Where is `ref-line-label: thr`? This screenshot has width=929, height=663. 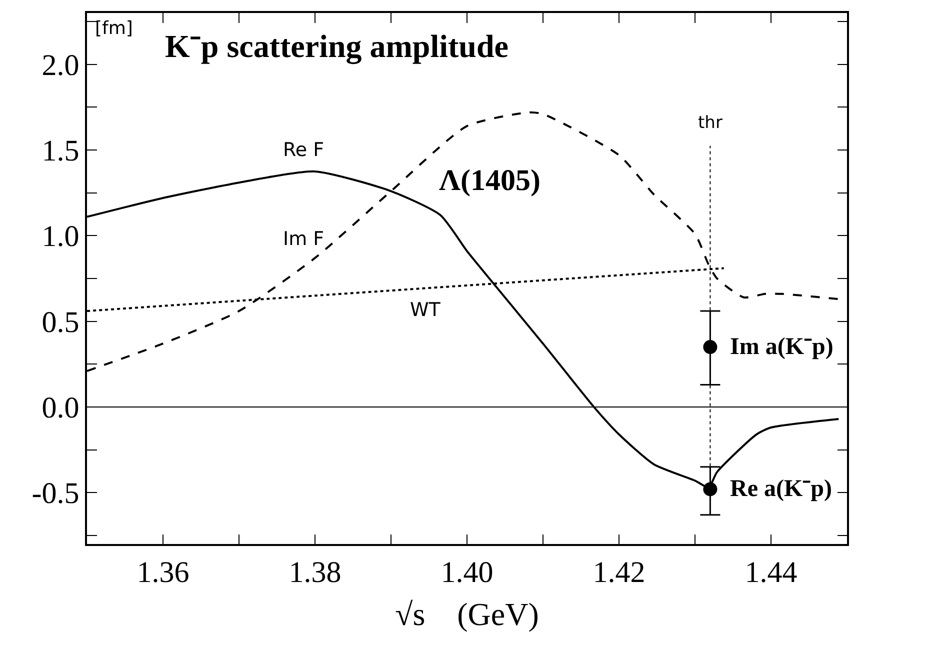
ref-line-label: thr is located at coordinates (710, 123).